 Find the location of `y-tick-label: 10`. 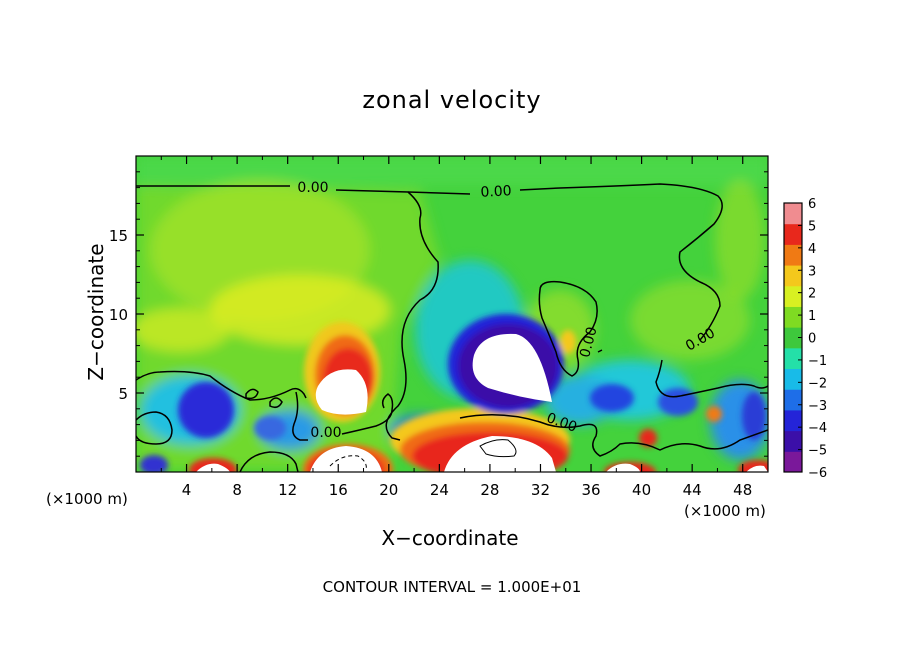

y-tick-label: 10 is located at coordinates (118, 315).